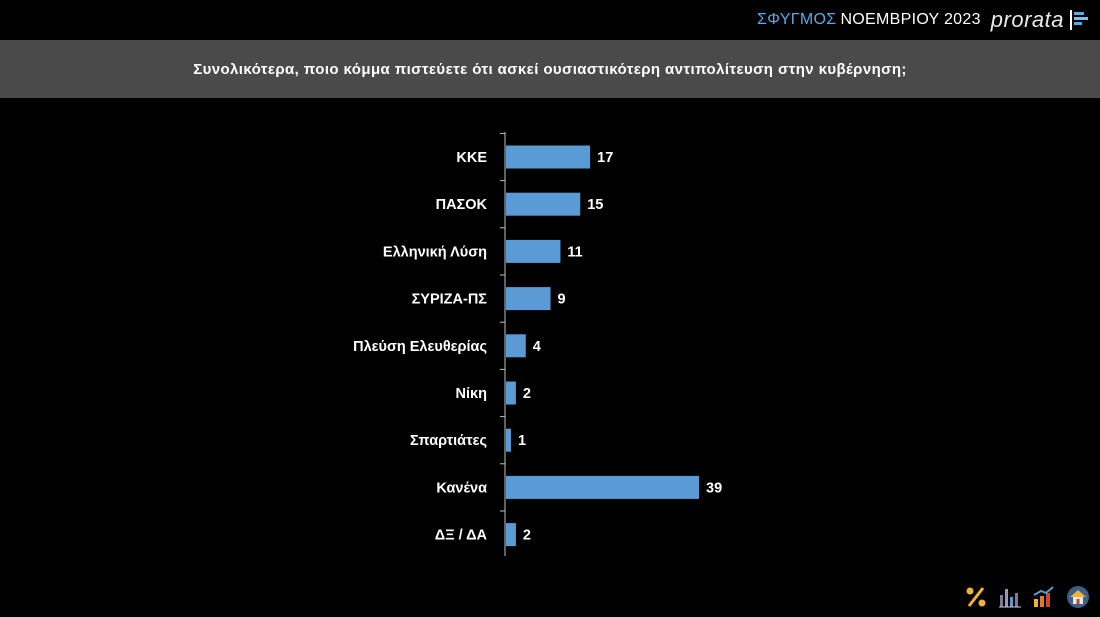 This screenshot has width=1100, height=617. I want to click on percent-icon, so click(976, 597).